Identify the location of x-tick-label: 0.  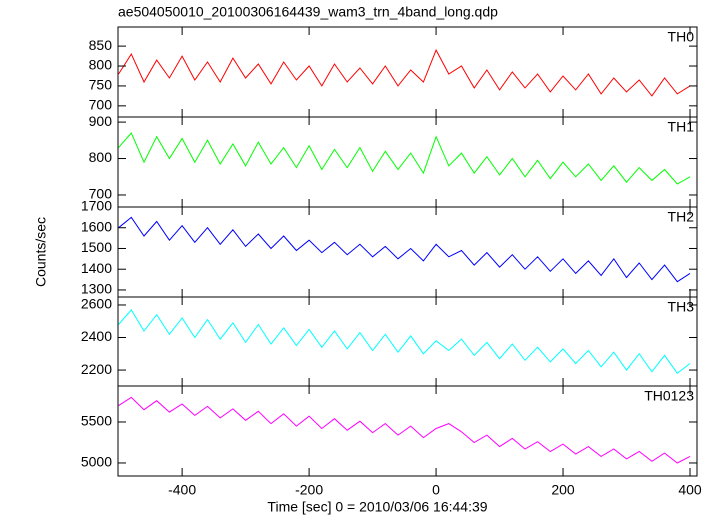
(436, 490).